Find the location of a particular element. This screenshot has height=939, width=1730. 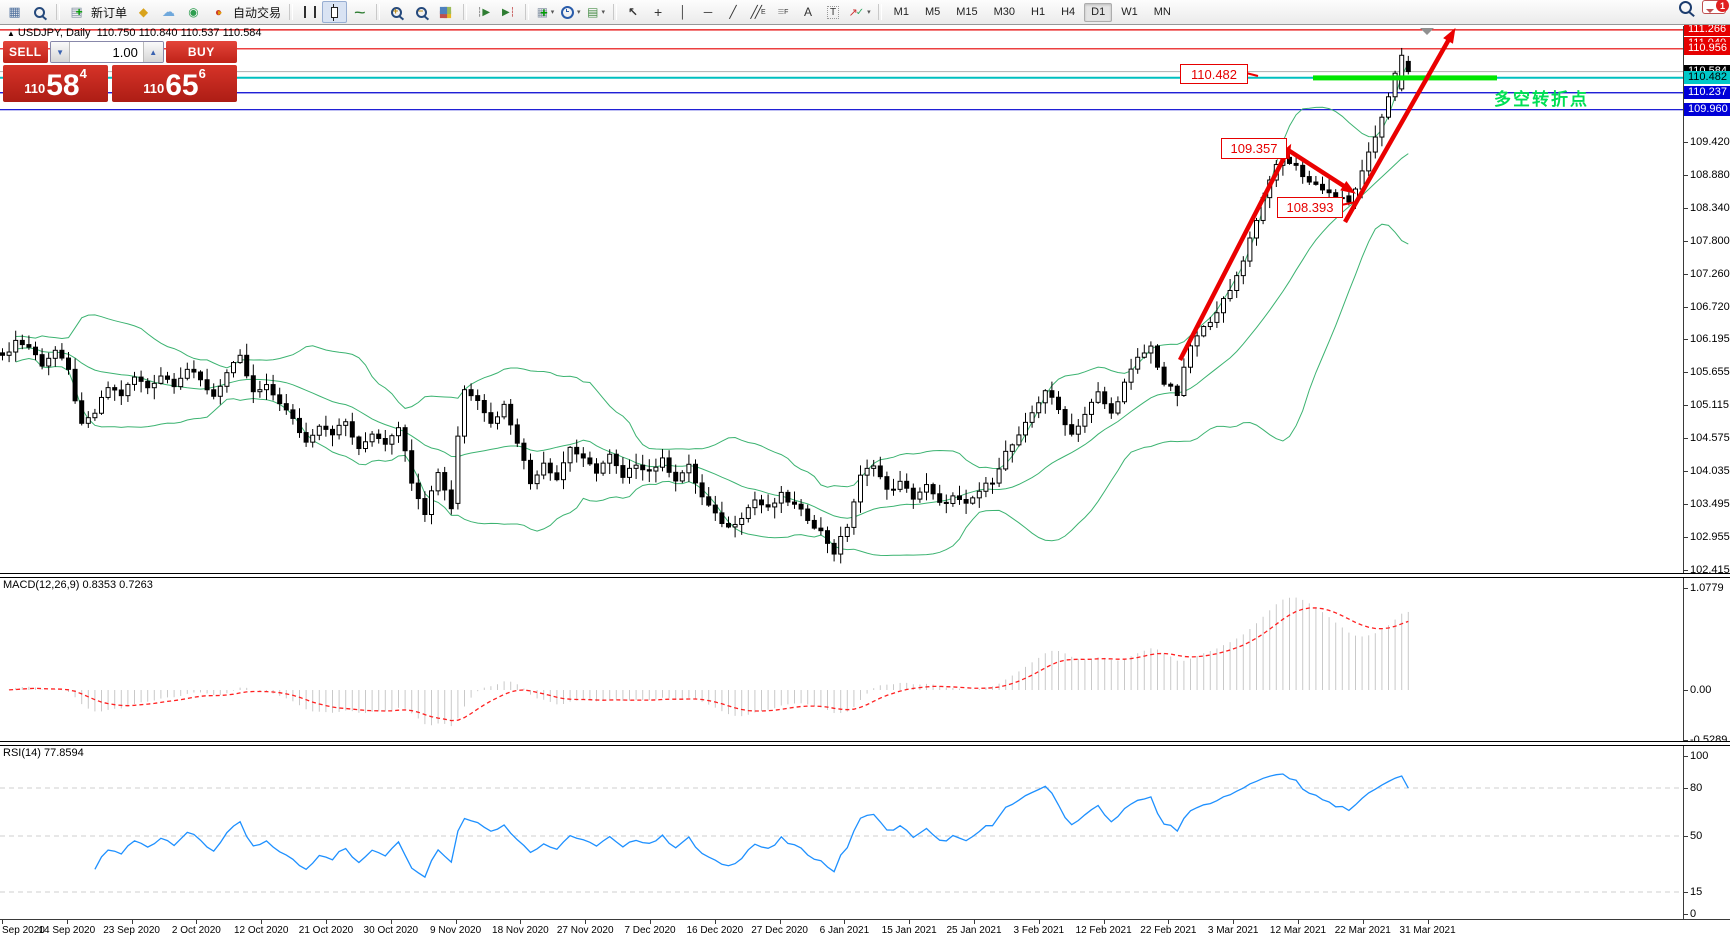

notification-bubble-icon: 1 is located at coordinates (1715, 7).